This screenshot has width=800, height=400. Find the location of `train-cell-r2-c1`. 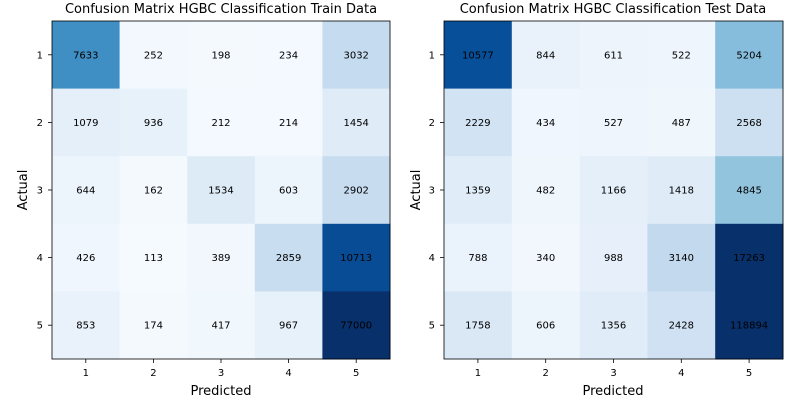

train-cell-r2-c1 is located at coordinates (86, 122).